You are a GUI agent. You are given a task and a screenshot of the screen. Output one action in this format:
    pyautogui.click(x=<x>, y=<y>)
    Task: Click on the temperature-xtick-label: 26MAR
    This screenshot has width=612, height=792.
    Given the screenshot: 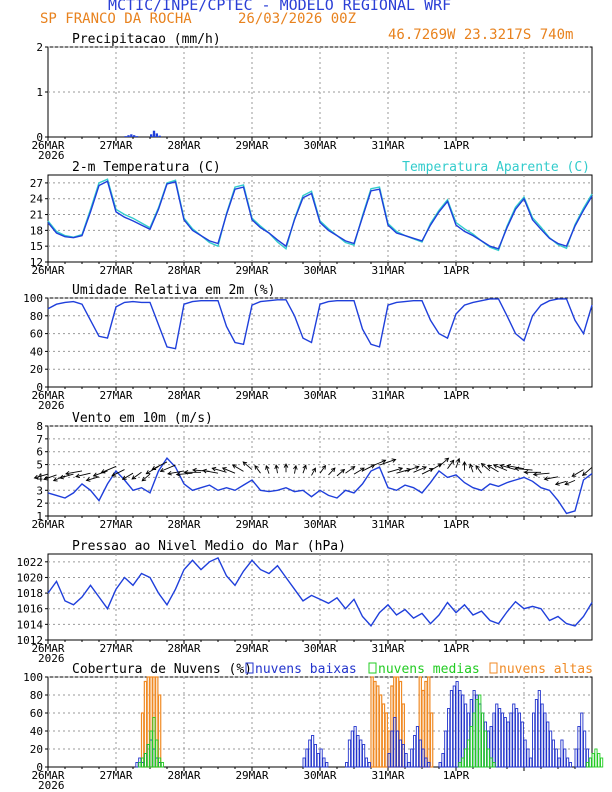 What is the action you would take?
    pyautogui.click(x=47, y=270)
    